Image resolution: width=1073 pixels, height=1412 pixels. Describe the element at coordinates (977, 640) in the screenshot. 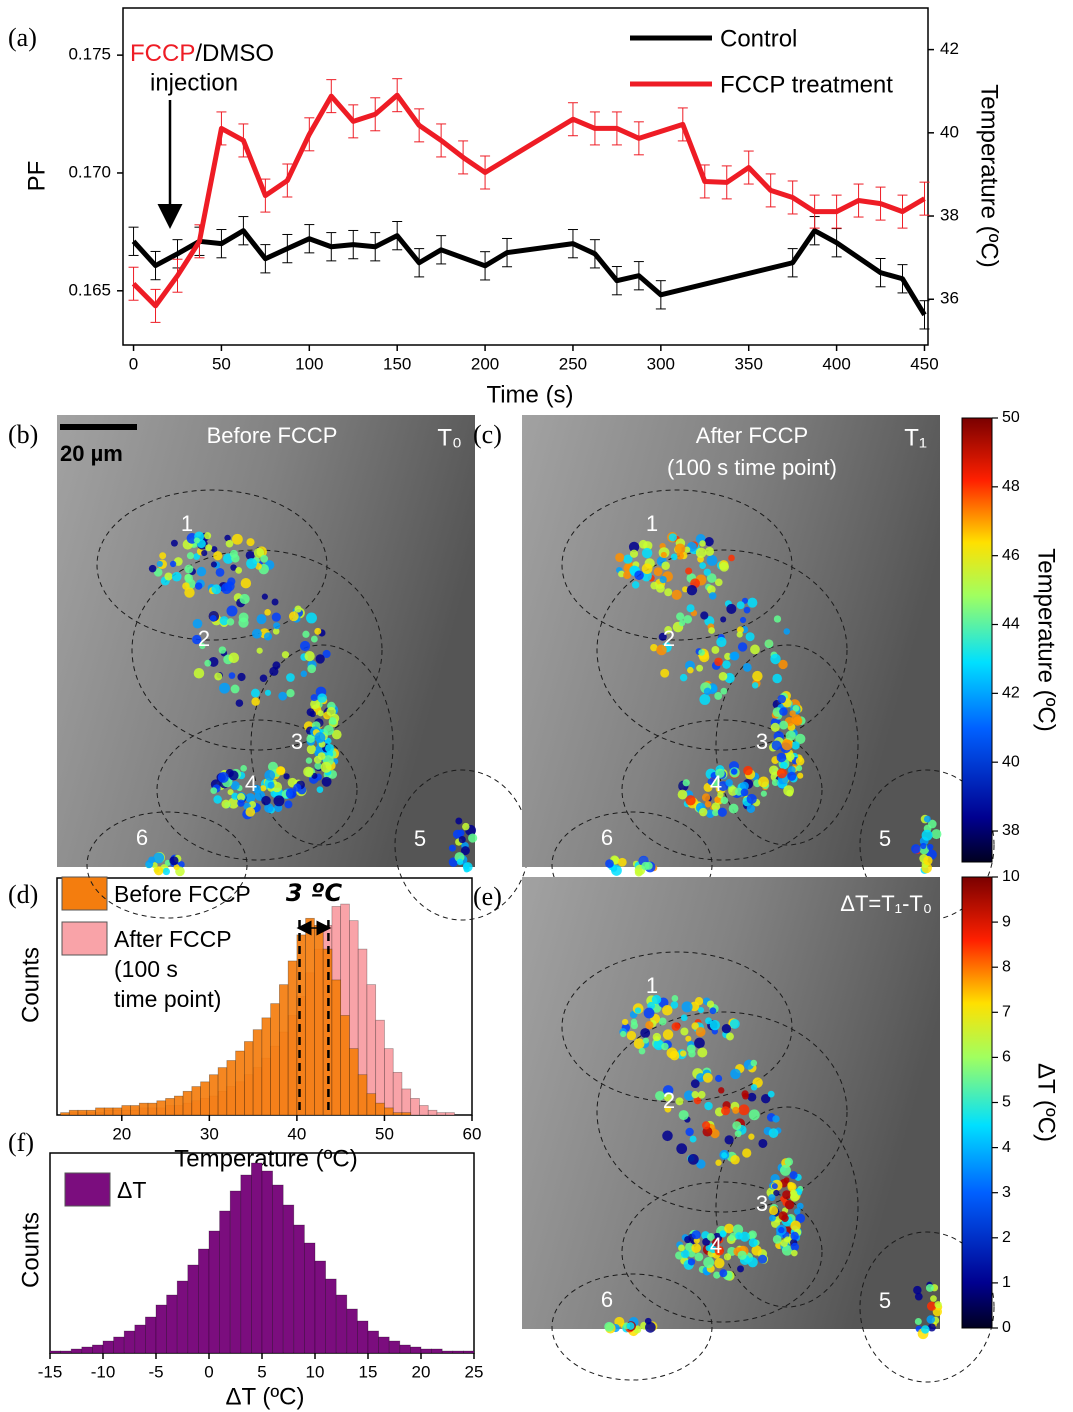

I see `colorbar` at that location.